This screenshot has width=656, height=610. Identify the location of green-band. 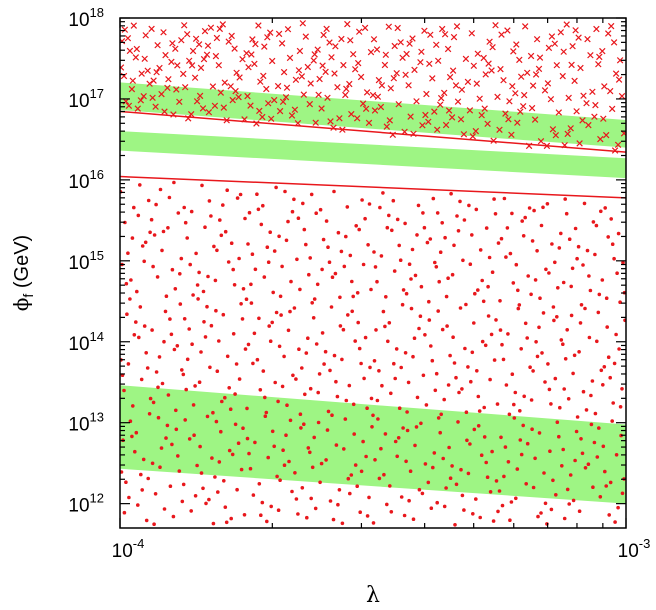
(373, 115).